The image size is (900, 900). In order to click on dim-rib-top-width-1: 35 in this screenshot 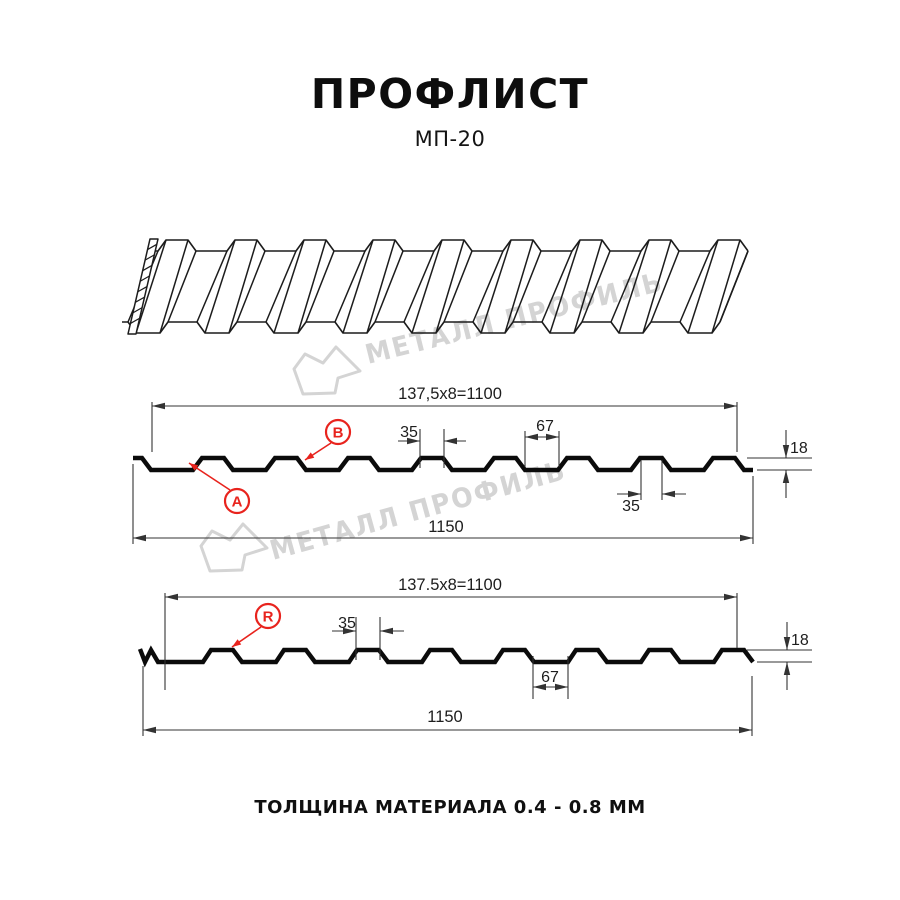, I will do `click(409, 432)`.